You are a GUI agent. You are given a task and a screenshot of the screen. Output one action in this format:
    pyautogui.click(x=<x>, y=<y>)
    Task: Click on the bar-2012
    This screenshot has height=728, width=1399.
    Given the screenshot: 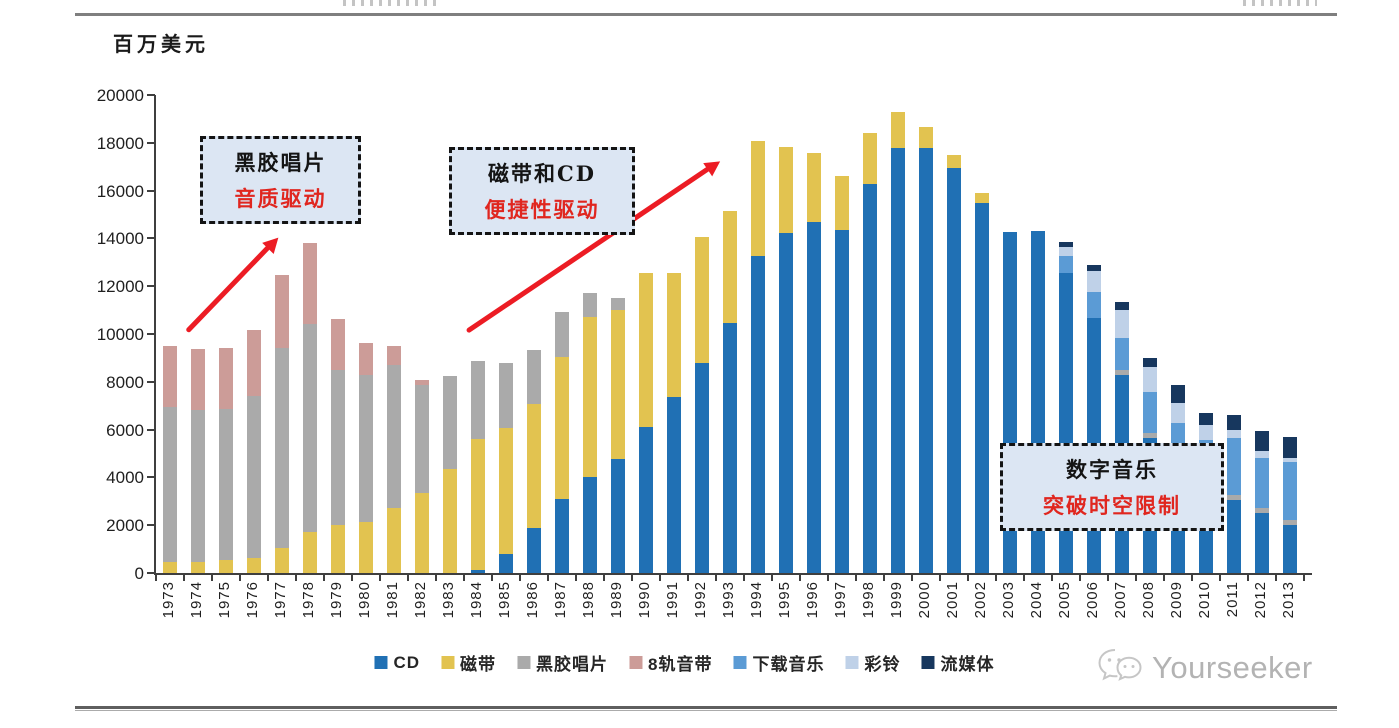 What is the action you would take?
    pyautogui.click(x=1262, y=334)
    